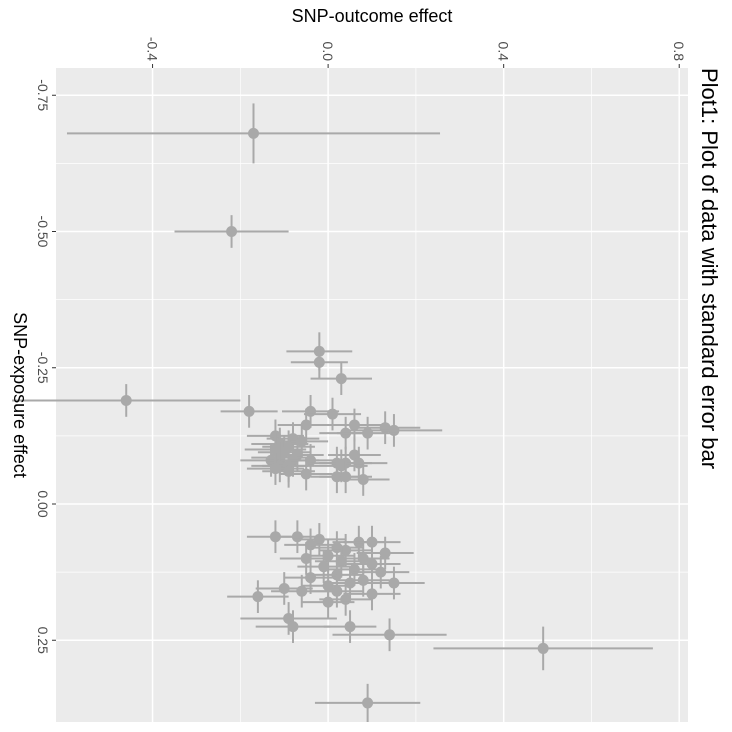 This screenshot has height=732, width=732. I want to click on x-tick-label: -0.50, so click(43, 232).